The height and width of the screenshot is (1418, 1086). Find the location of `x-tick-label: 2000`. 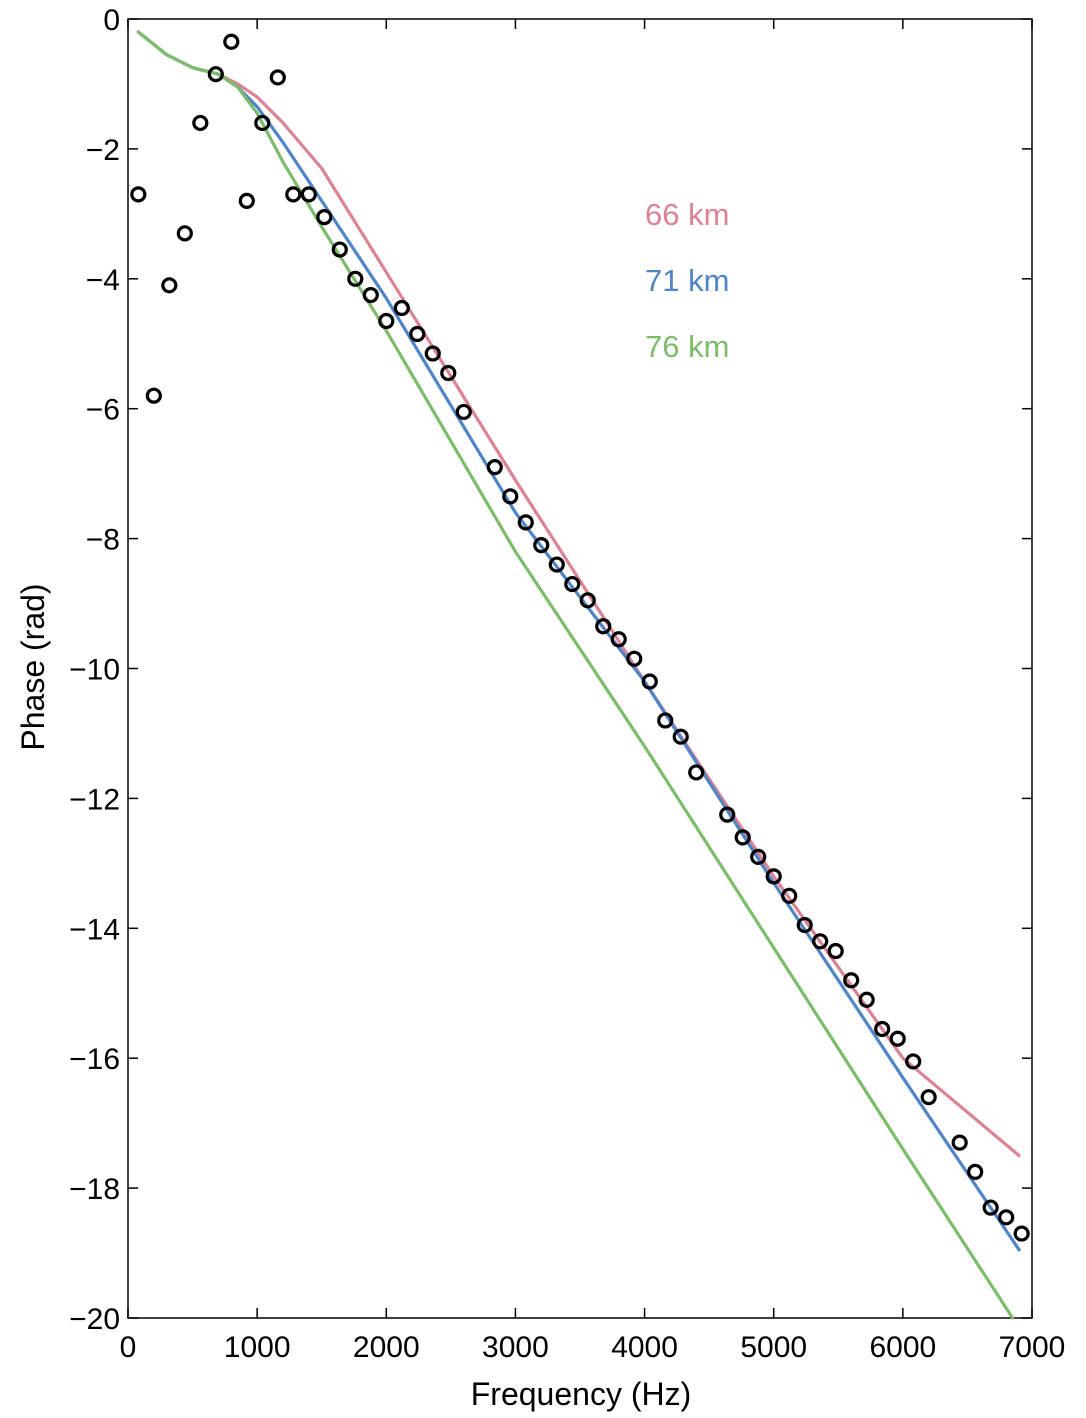

x-tick-label: 2000 is located at coordinates (386, 1347).